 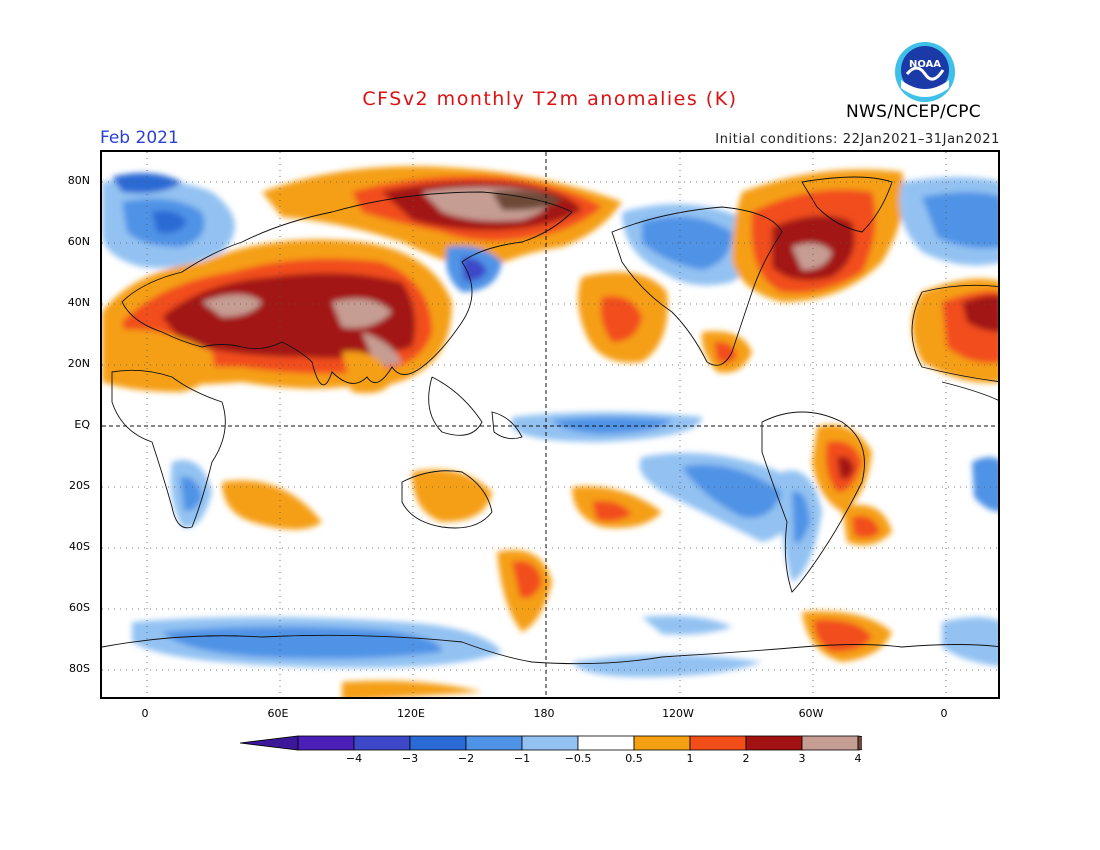 I want to click on coastline-australia, so click(x=447, y=499).